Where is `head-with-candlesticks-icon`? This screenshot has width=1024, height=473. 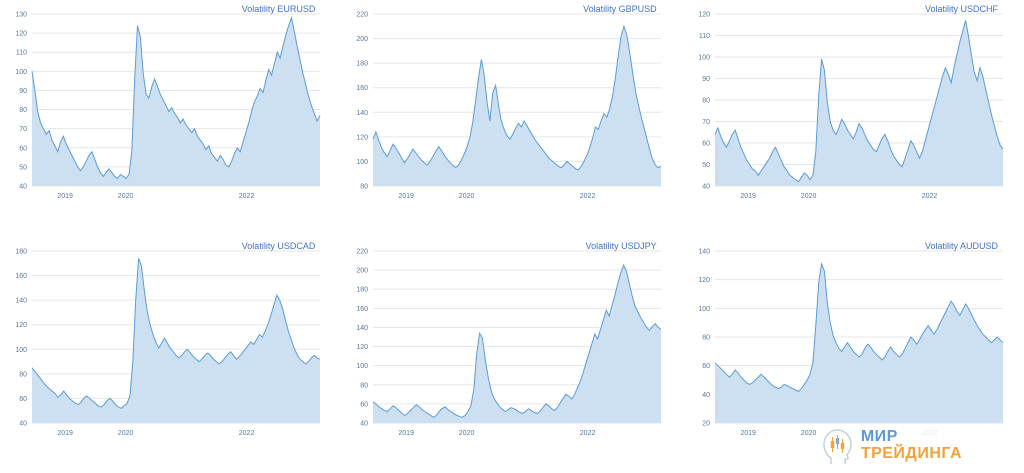
head-with-candlesticks-icon is located at coordinates (837, 446).